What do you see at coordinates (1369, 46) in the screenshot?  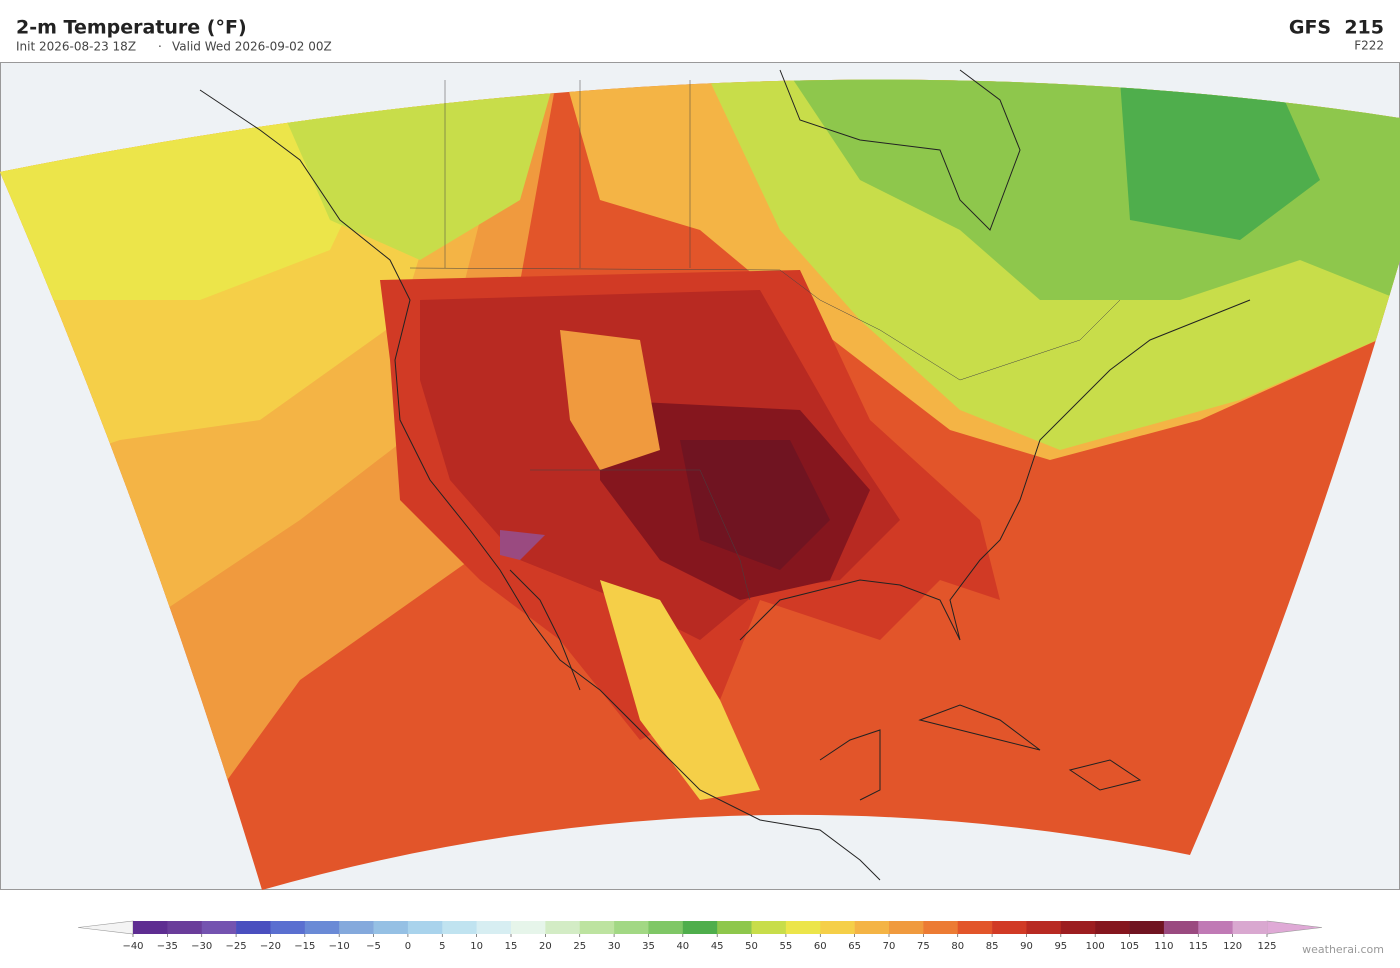 I see `forecast-hour: F222` at bounding box center [1369, 46].